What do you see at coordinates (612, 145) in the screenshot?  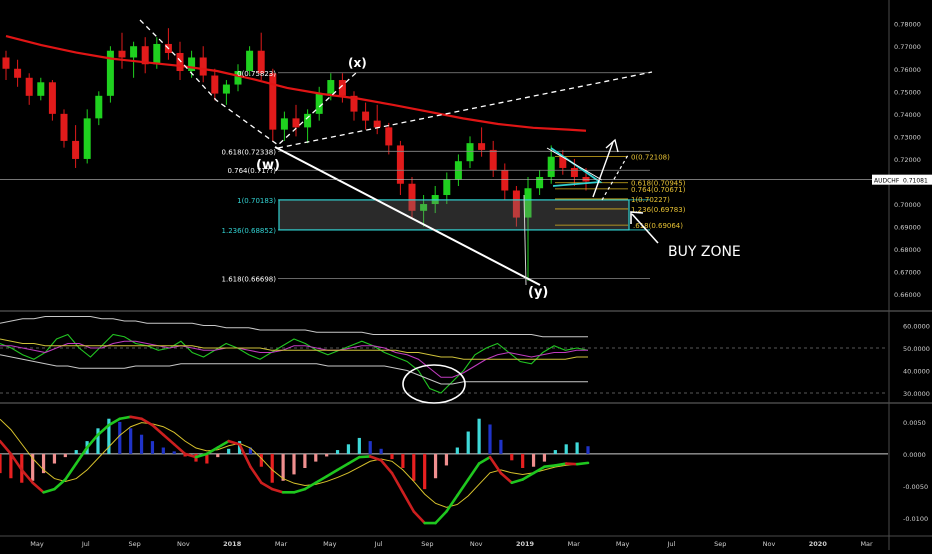 I see `upside-arrow-head` at bounding box center [612, 145].